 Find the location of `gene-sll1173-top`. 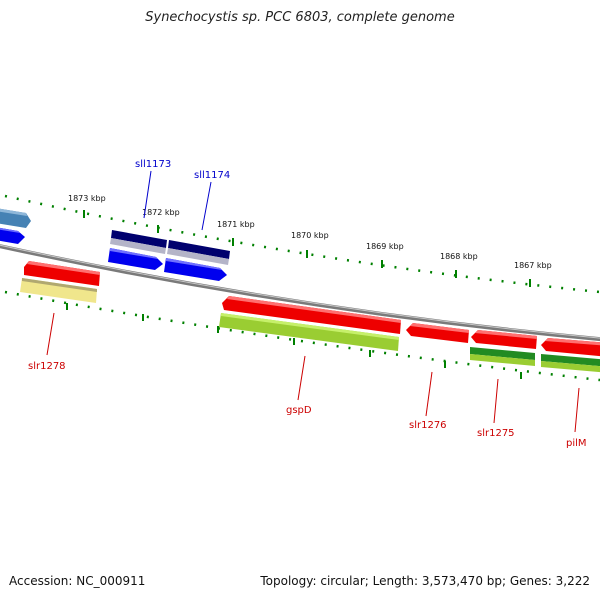

gene-sll1173-top is located at coordinates (134, 253).